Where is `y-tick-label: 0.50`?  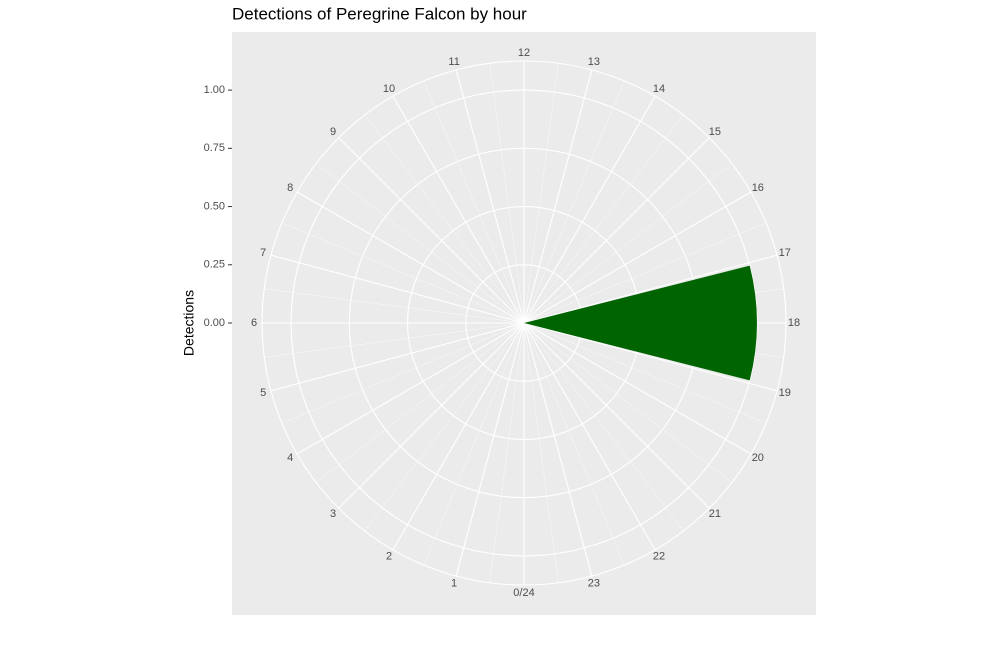 y-tick-label: 0.50 is located at coordinates (214, 206).